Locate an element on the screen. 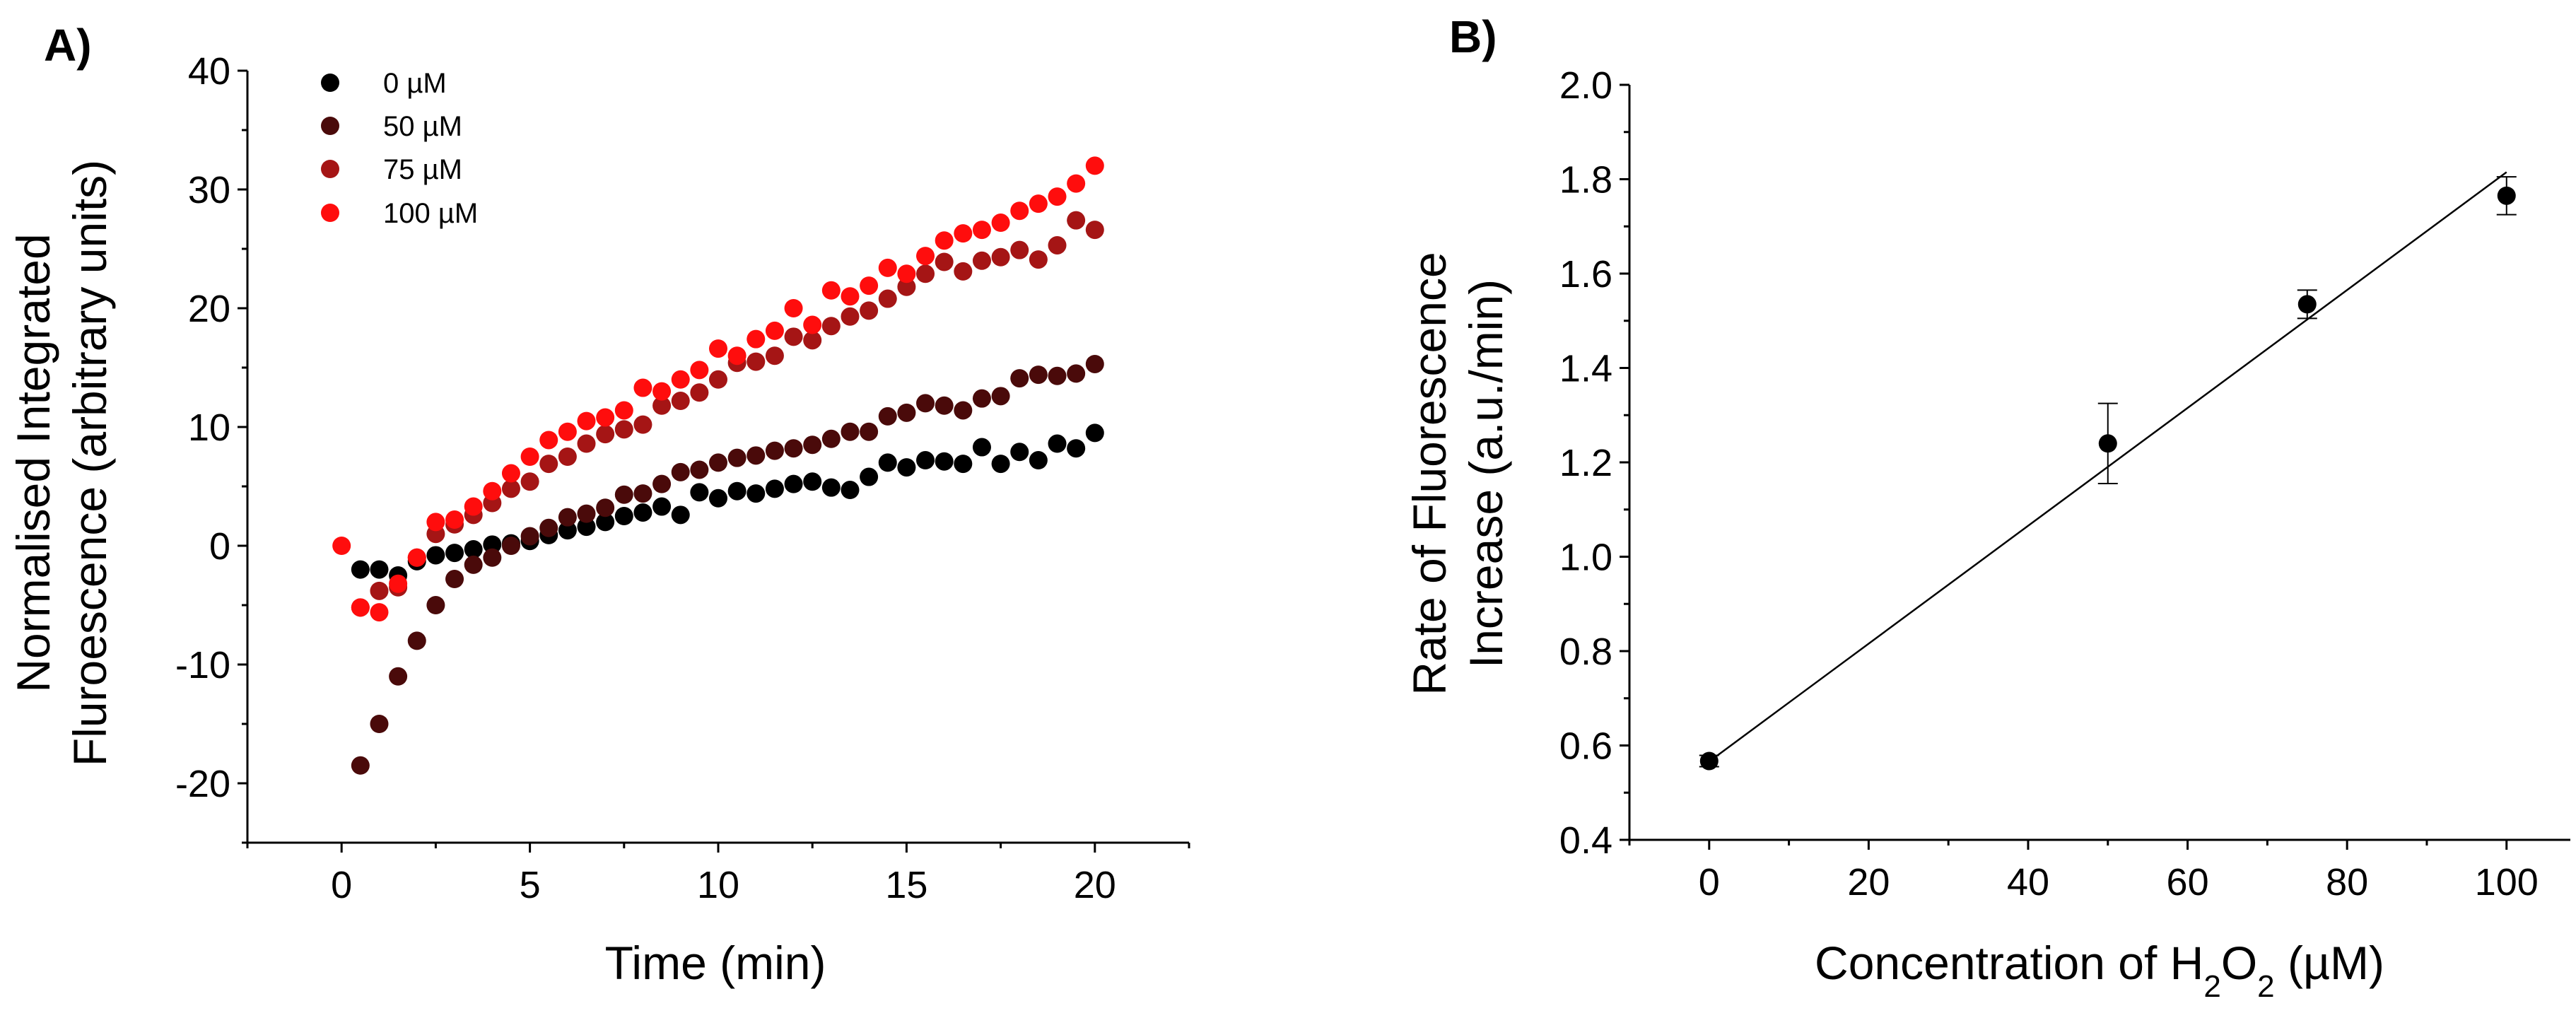 The height and width of the screenshot is (1018, 2576). panel-b-y-tick-label: 1.0 is located at coordinates (1586, 558).